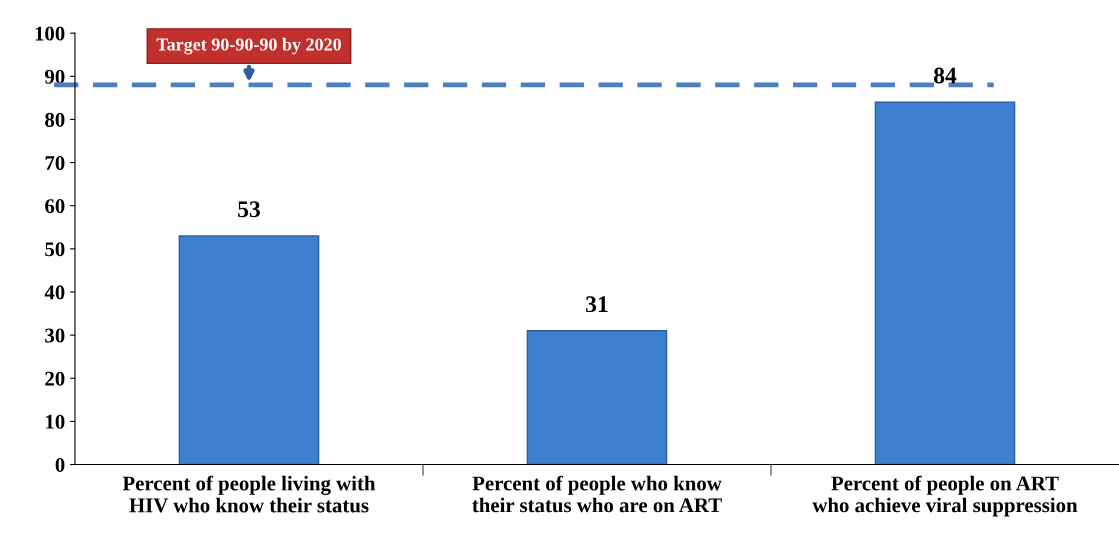 The width and height of the screenshot is (1119, 553). Describe the element at coordinates (597, 494) in the screenshot. I see `x-tick-label: Percent of people who know their status who are on ART` at that location.